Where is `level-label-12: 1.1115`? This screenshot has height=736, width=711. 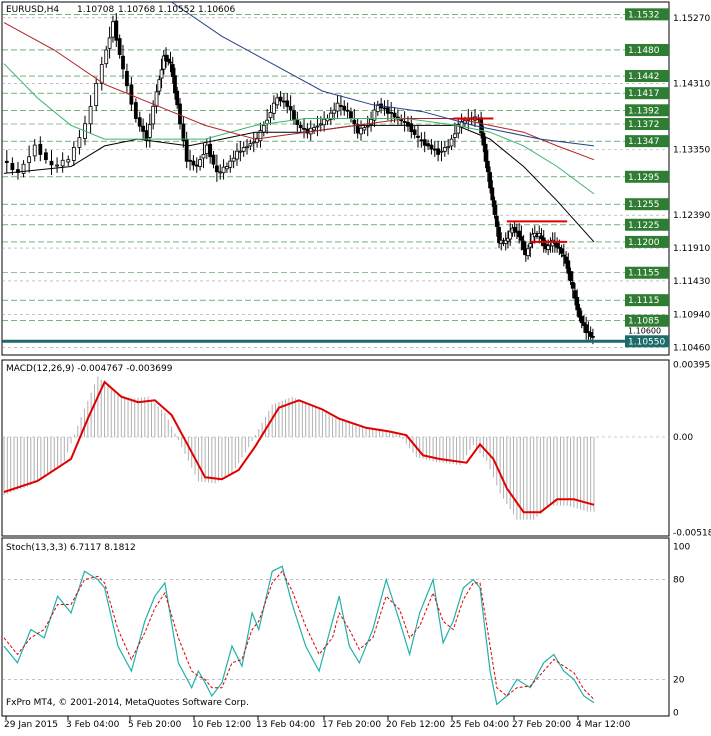 level-label-12: 1.1115 is located at coordinates (644, 301).